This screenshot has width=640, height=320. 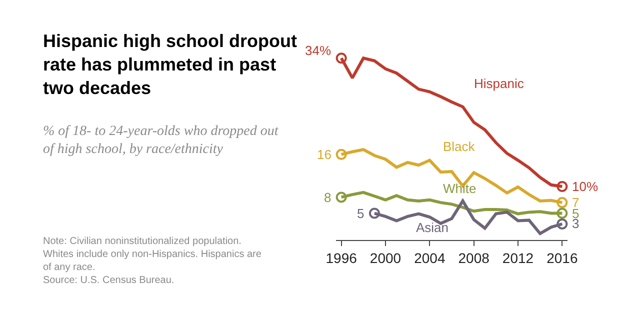 What do you see at coordinates (585, 186) in the screenshot?
I see `data-label: 10%` at bounding box center [585, 186].